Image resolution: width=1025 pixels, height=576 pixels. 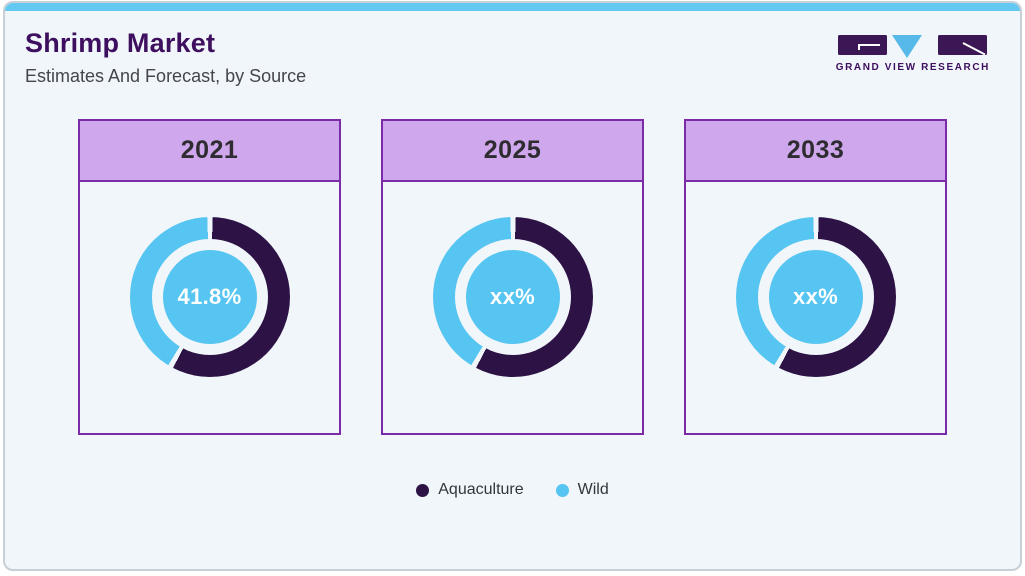 I want to click on card-body-2021: 41.8%, so click(x=209, y=309).